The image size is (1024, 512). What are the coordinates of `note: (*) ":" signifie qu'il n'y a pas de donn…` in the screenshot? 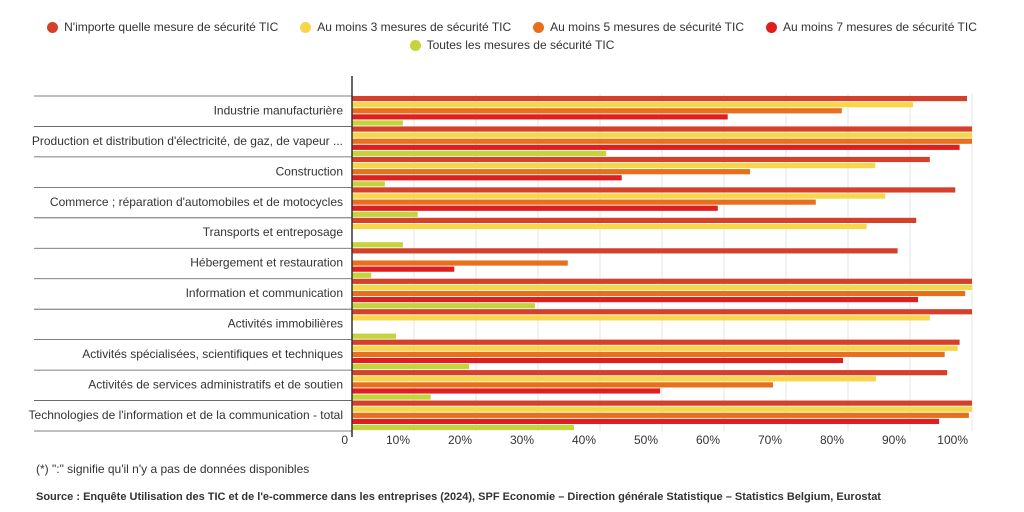 It's located at (173, 469).